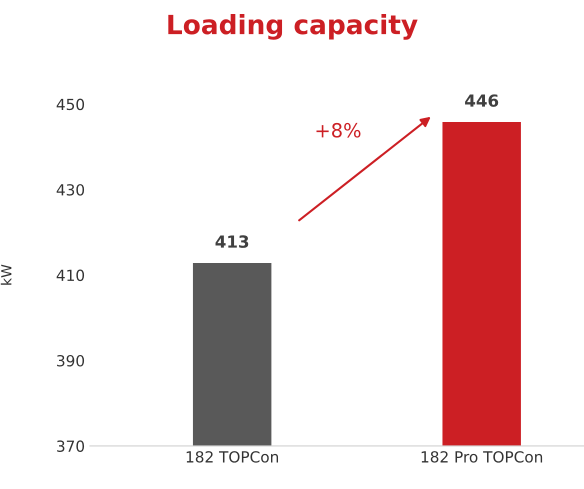 Image resolution: width=584 pixels, height=489 pixels. Describe the element at coordinates (70, 446) in the screenshot. I see `y-tick-label: 370` at that location.